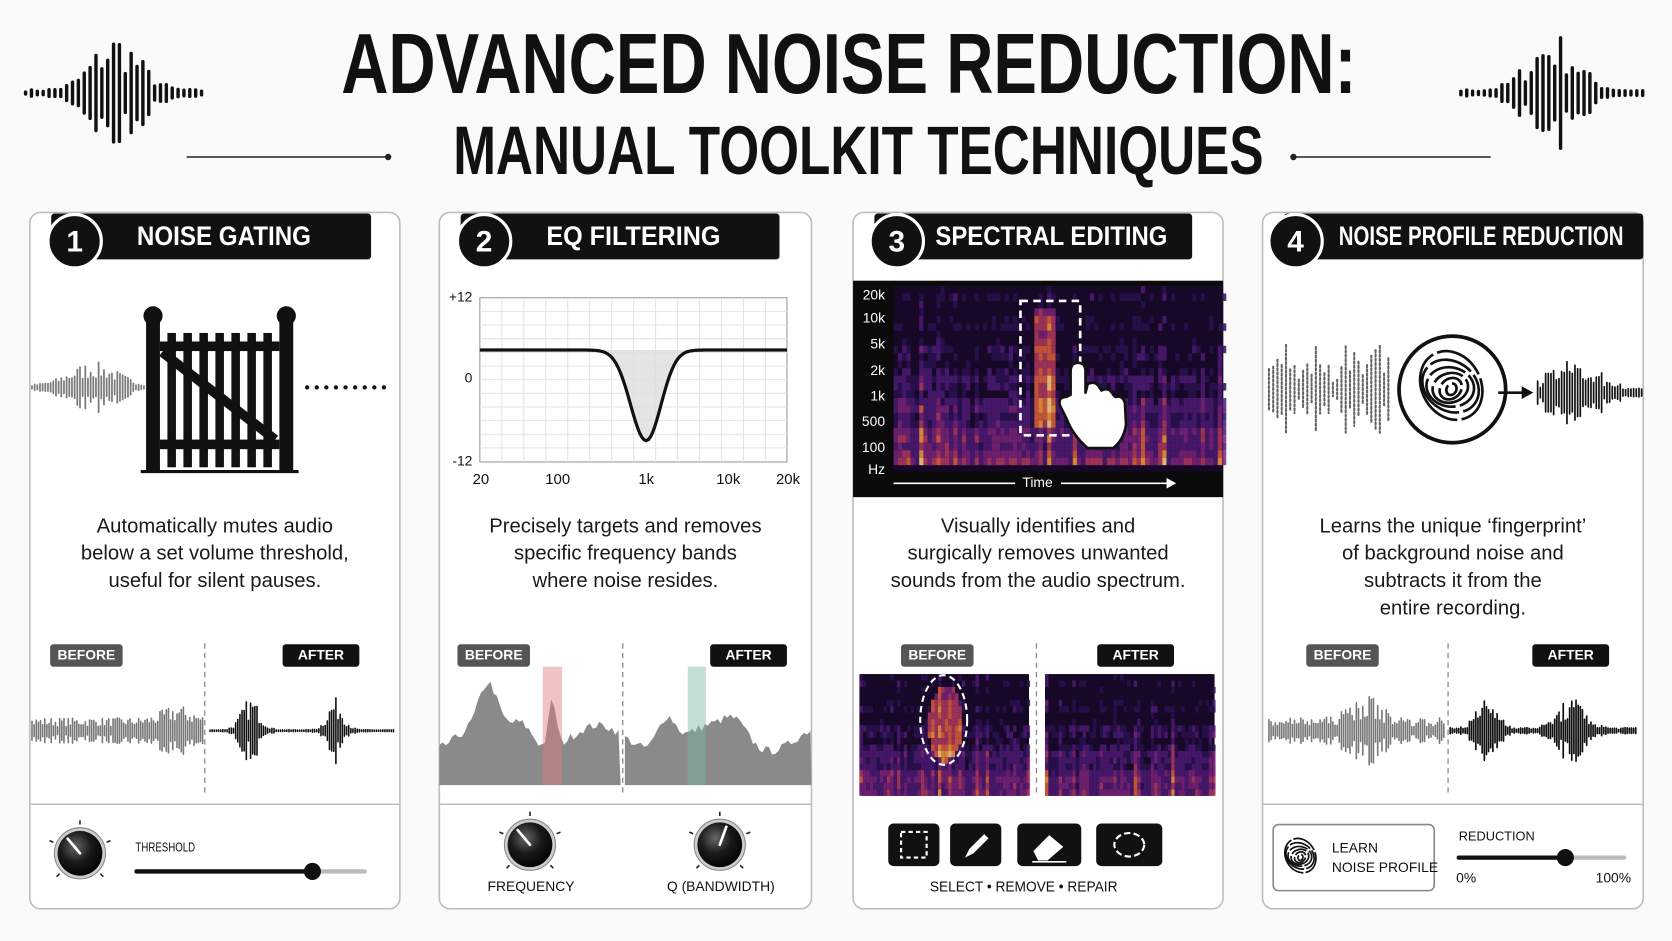 The image size is (1672, 941). Describe the element at coordinates (1452, 526) in the screenshot. I see `description-line: Learns the unique ‘fingerprint’` at that location.